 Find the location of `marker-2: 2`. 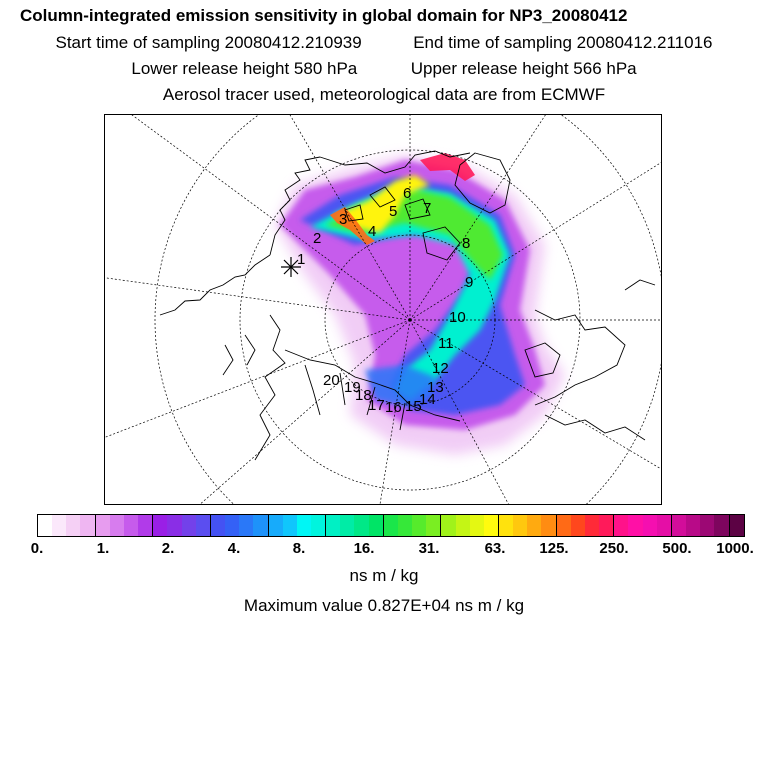

marker-2: 2 is located at coordinates (317, 238).